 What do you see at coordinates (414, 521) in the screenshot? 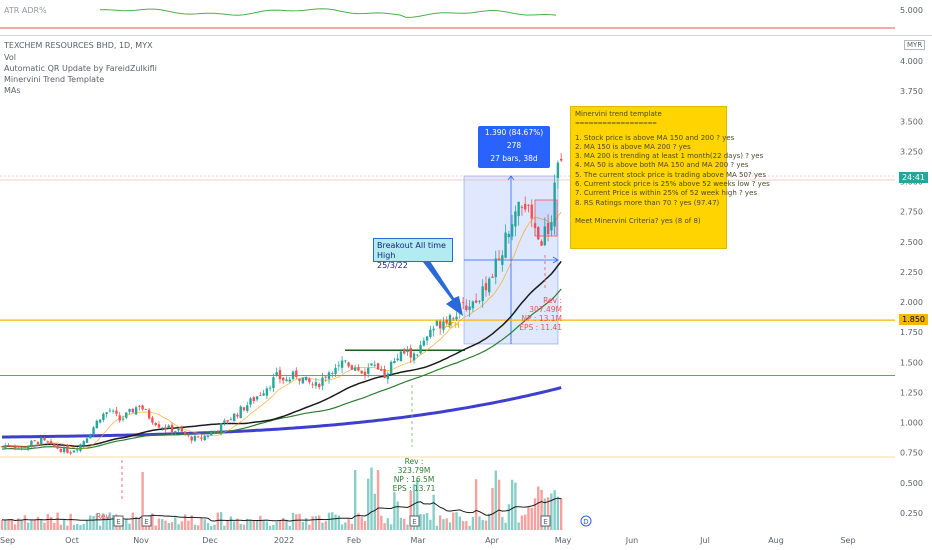
I see `e-marker-mar` at bounding box center [414, 521].